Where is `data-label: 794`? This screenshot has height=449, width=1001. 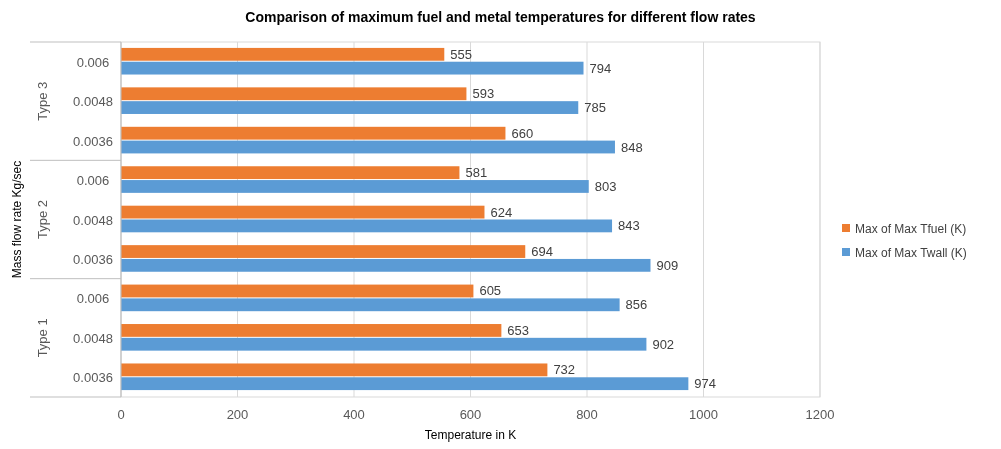 data-label: 794 is located at coordinates (600, 68).